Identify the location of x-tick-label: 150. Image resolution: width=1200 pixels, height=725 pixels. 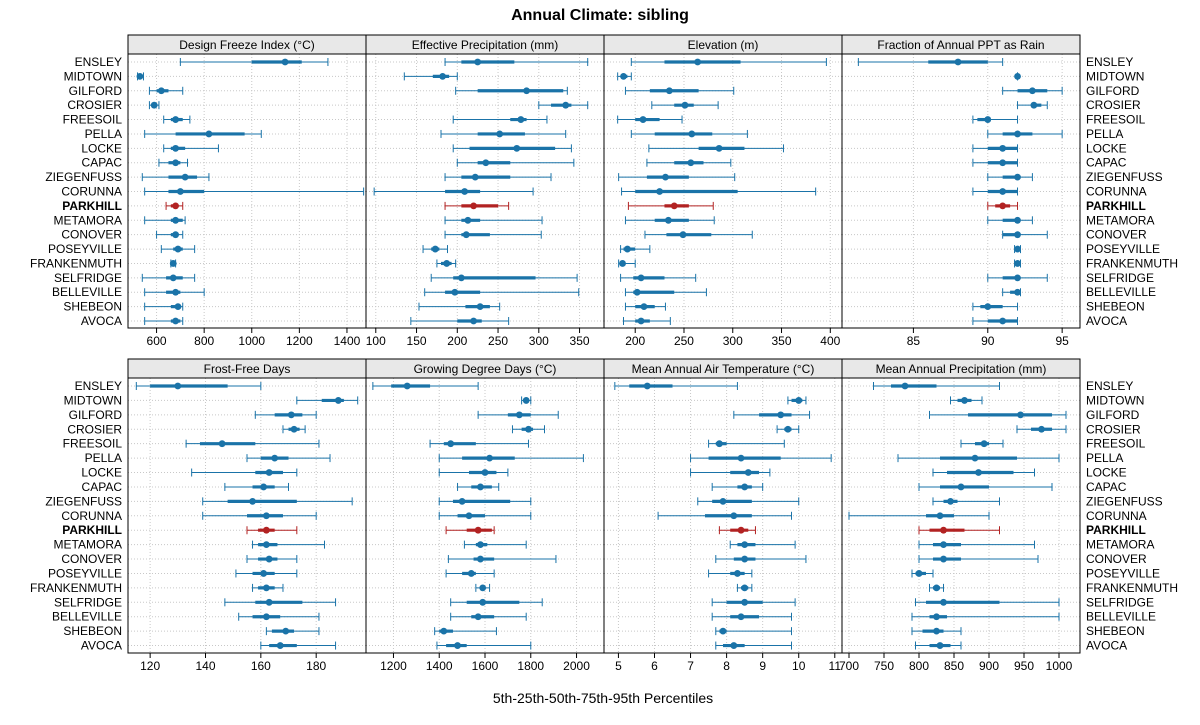
(417, 341).